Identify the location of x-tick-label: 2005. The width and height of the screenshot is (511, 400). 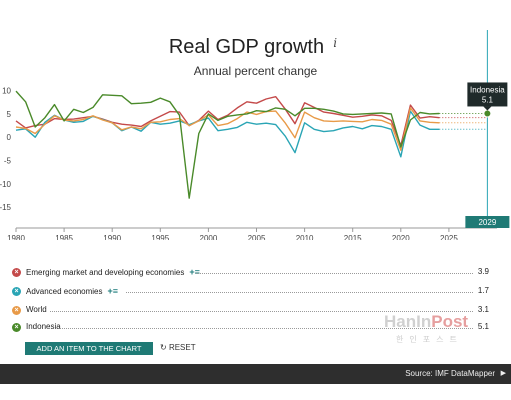
(257, 237).